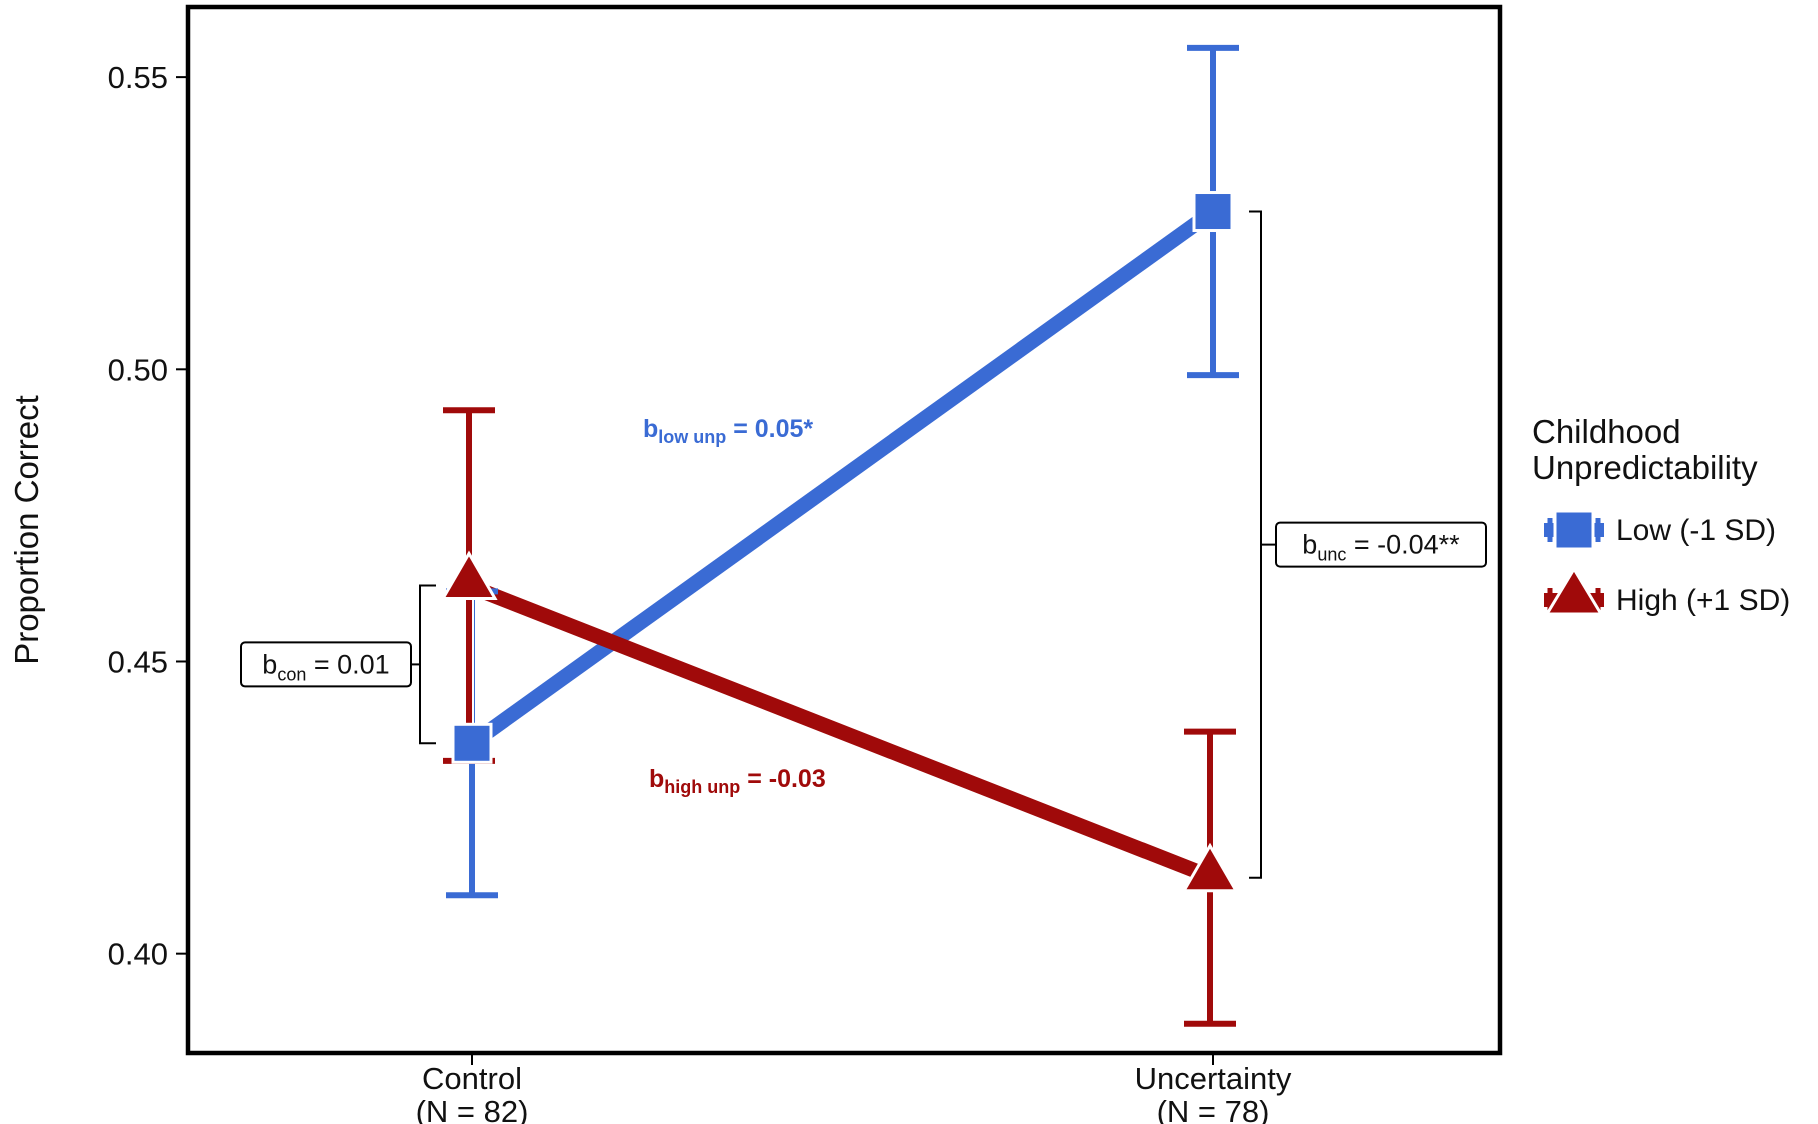 Image resolution: width=1818 pixels, height=1124 pixels. What do you see at coordinates (148, 516) in the screenshot?
I see `y-axis: 0.40 0.45 0.50 0.55` at bounding box center [148, 516].